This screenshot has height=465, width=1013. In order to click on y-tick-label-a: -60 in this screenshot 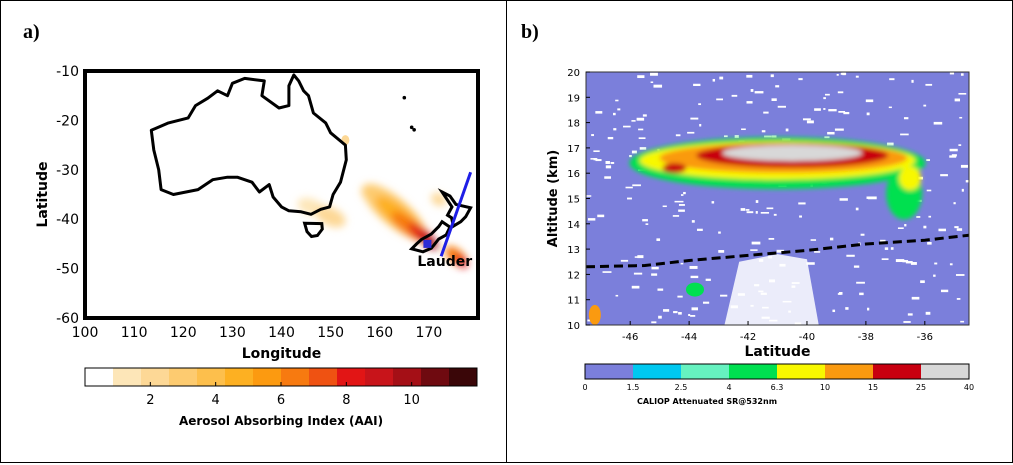, I will do `click(67, 319)`.